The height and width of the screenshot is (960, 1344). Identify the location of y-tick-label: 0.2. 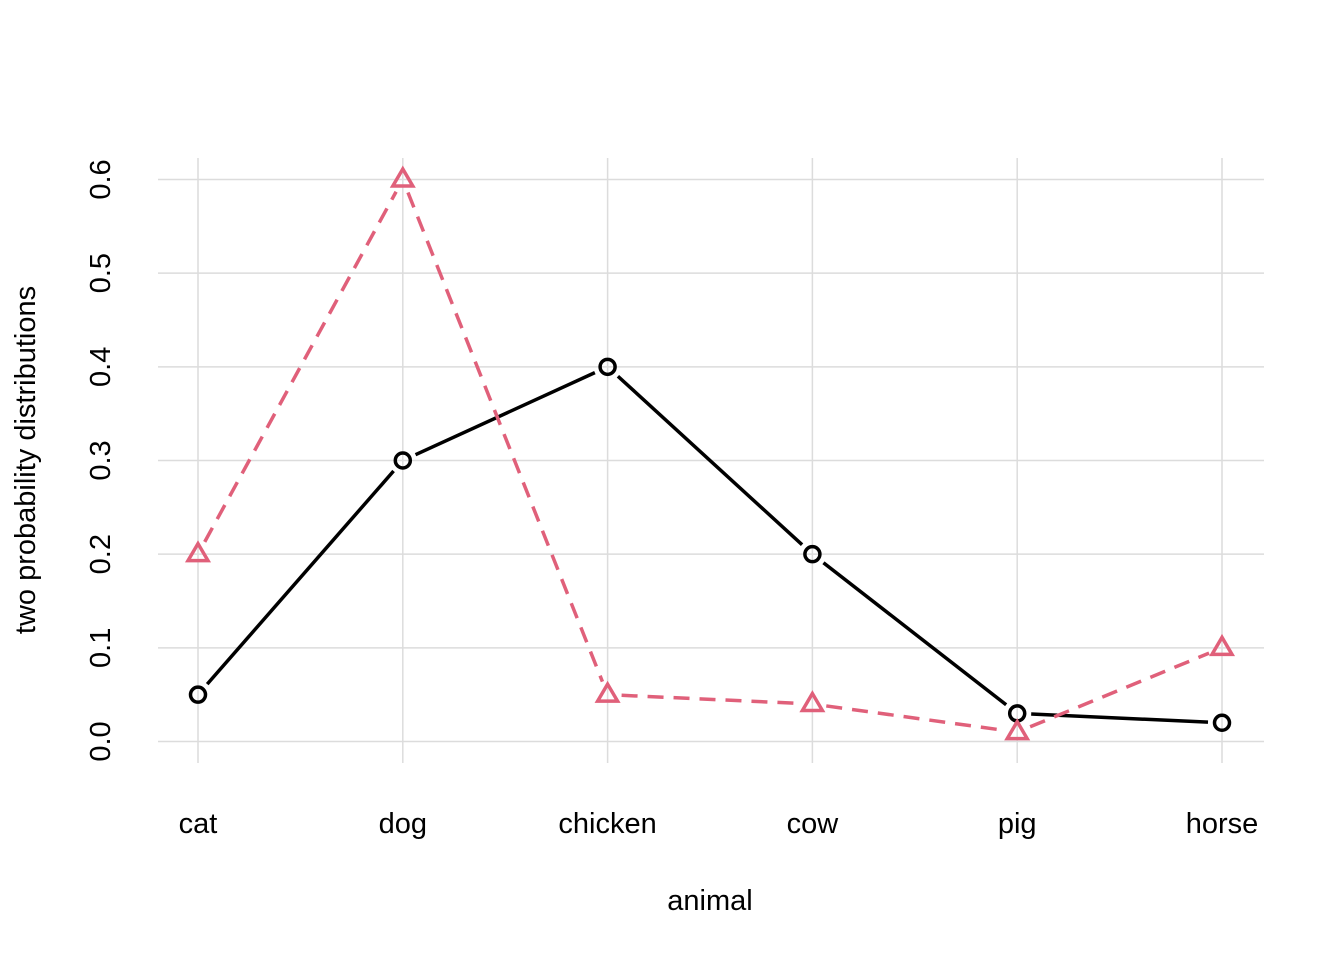
(101, 554).